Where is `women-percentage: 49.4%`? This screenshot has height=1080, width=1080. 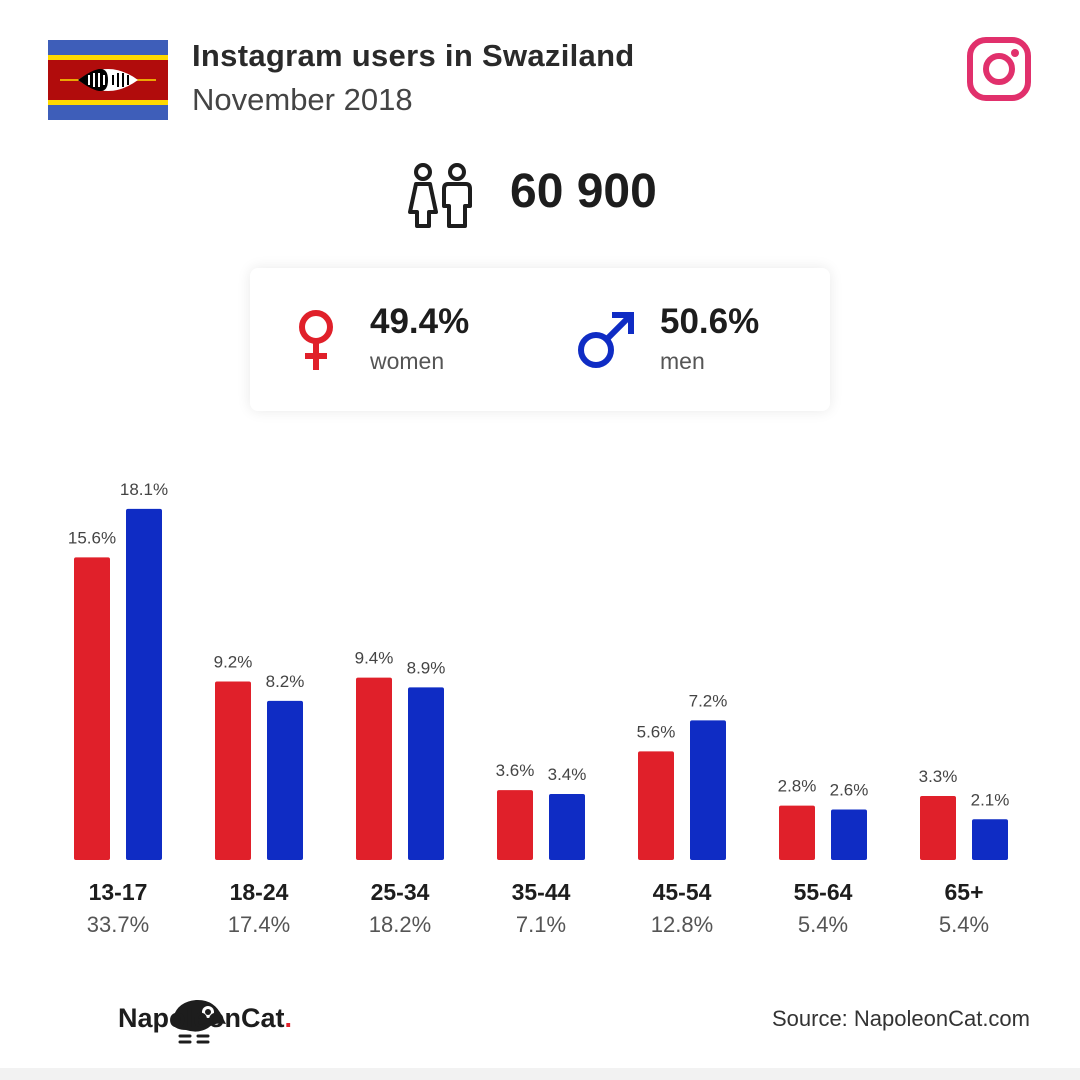 women-percentage: 49.4% is located at coordinates (420, 321).